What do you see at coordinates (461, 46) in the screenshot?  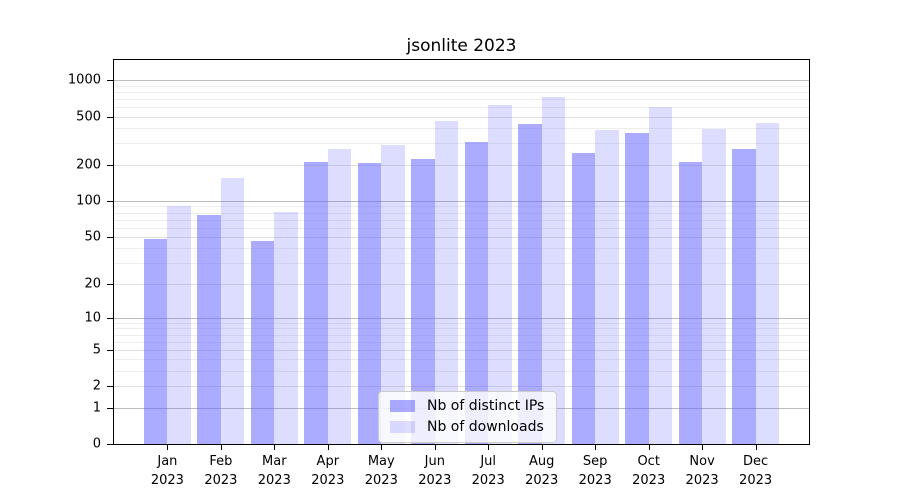 I see `chart-title: jsonlite 2023` at bounding box center [461, 46].